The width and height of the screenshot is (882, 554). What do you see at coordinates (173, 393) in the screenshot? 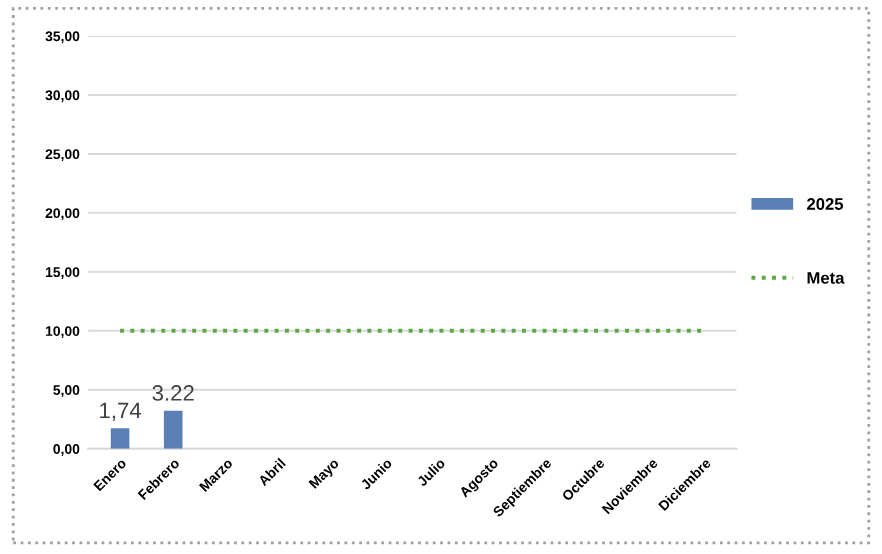
I see `data-label: 3.22` at bounding box center [173, 393].